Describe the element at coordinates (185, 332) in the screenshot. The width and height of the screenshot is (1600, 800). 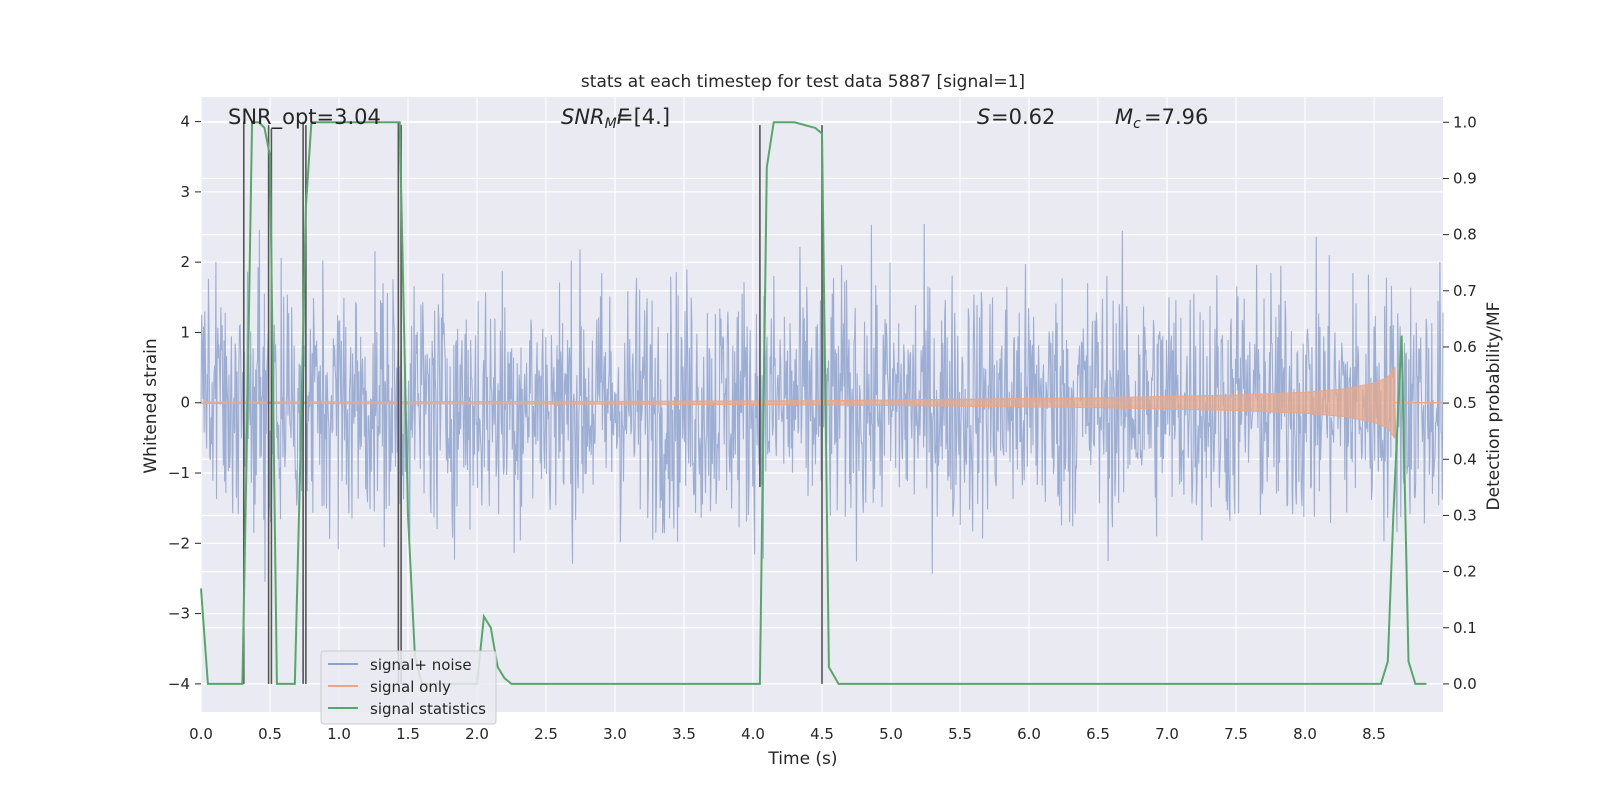
I see `y-tick-label: 1` at that location.